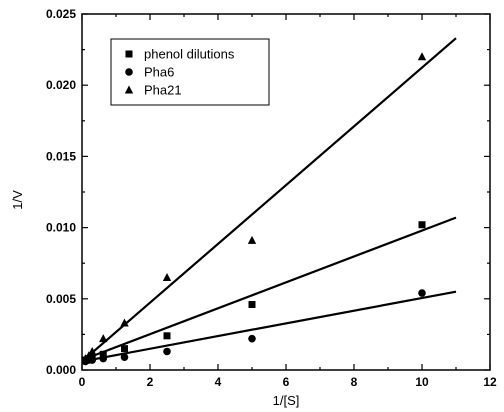 This screenshot has height=412, width=504. I want to click on x-tick-label: 6, so click(286, 382).